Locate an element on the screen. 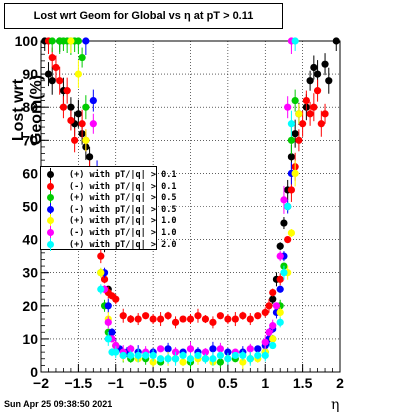  y-tick-label: 10 is located at coordinates (30, 339).